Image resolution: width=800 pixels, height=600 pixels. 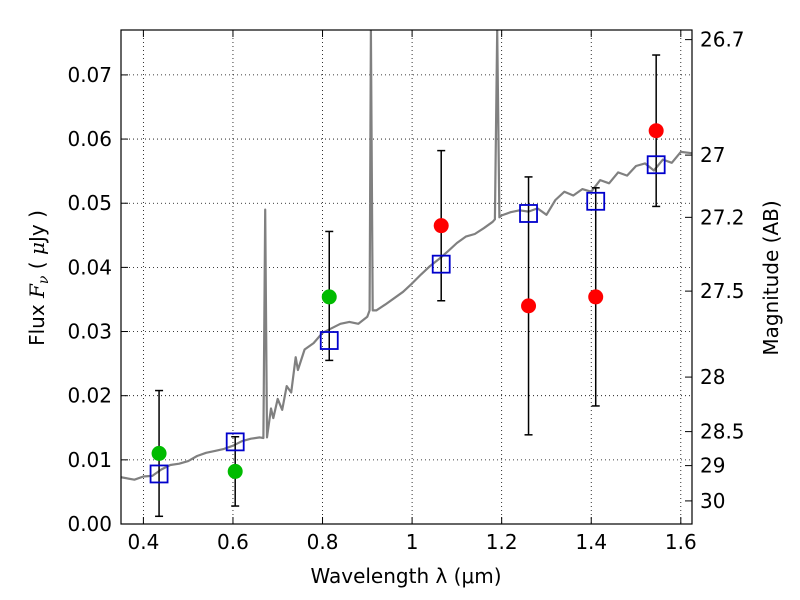 What do you see at coordinates (712, 155) in the screenshot?
I see `right-tick-label: 27` at bounding box center [712, 155].